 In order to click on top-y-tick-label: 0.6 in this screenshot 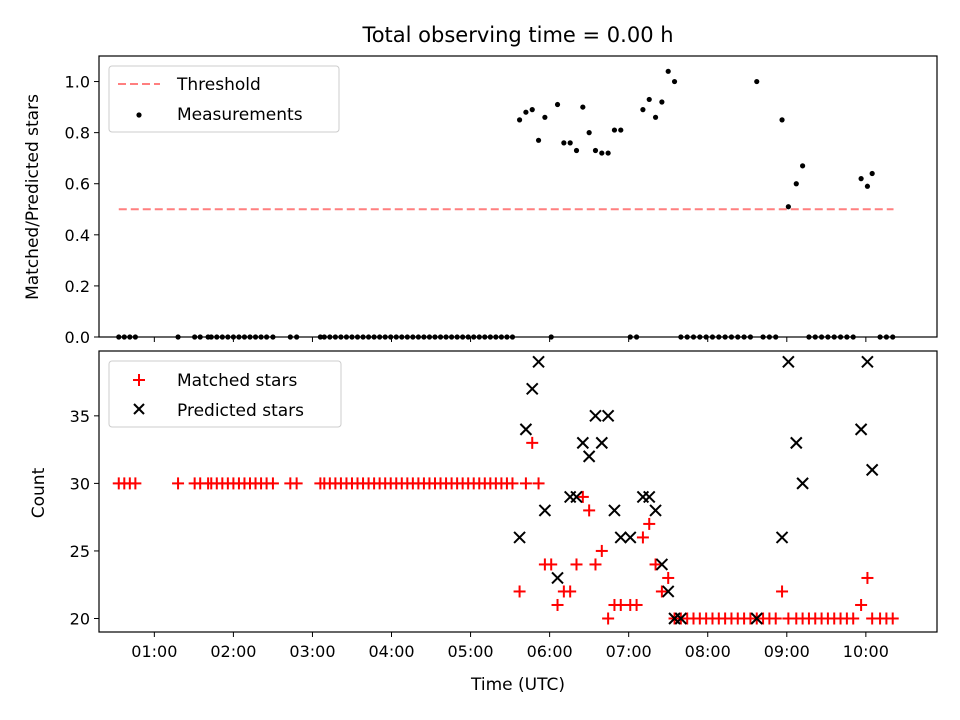, I will do `click(77, 184)`.